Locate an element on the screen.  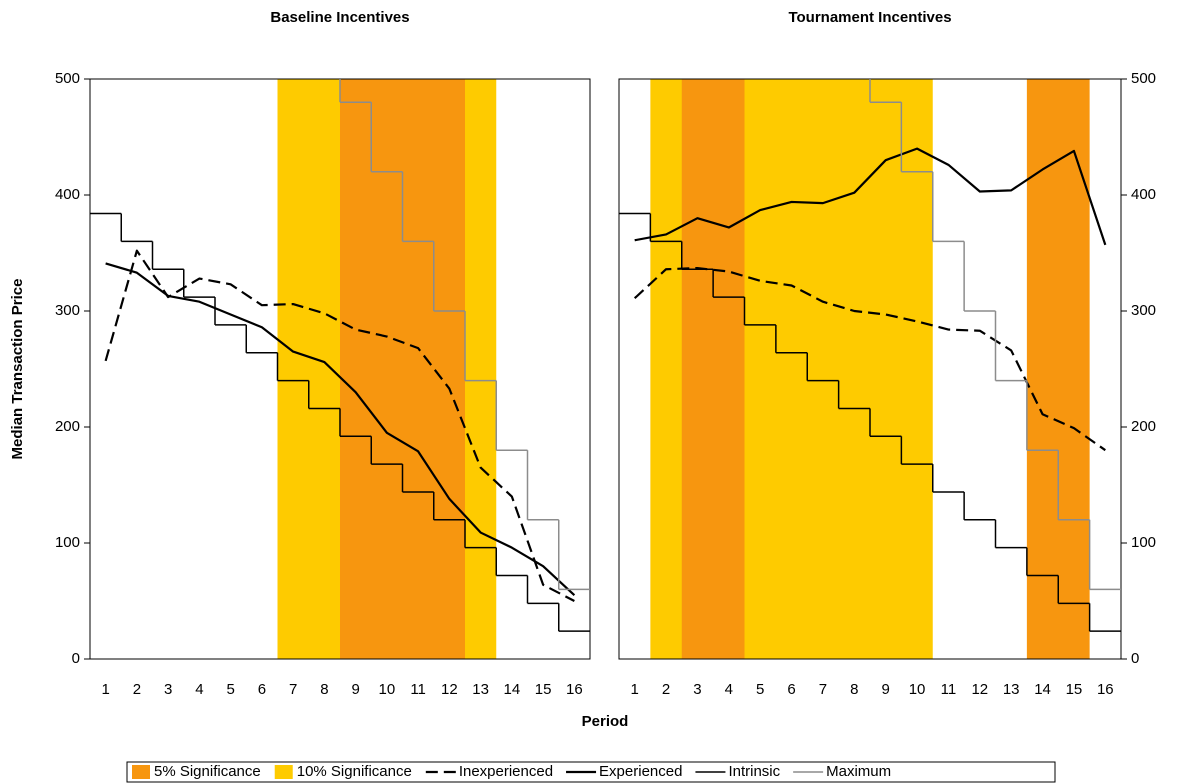
legend-label: Intrinsic is located at coordinates (754, 771).